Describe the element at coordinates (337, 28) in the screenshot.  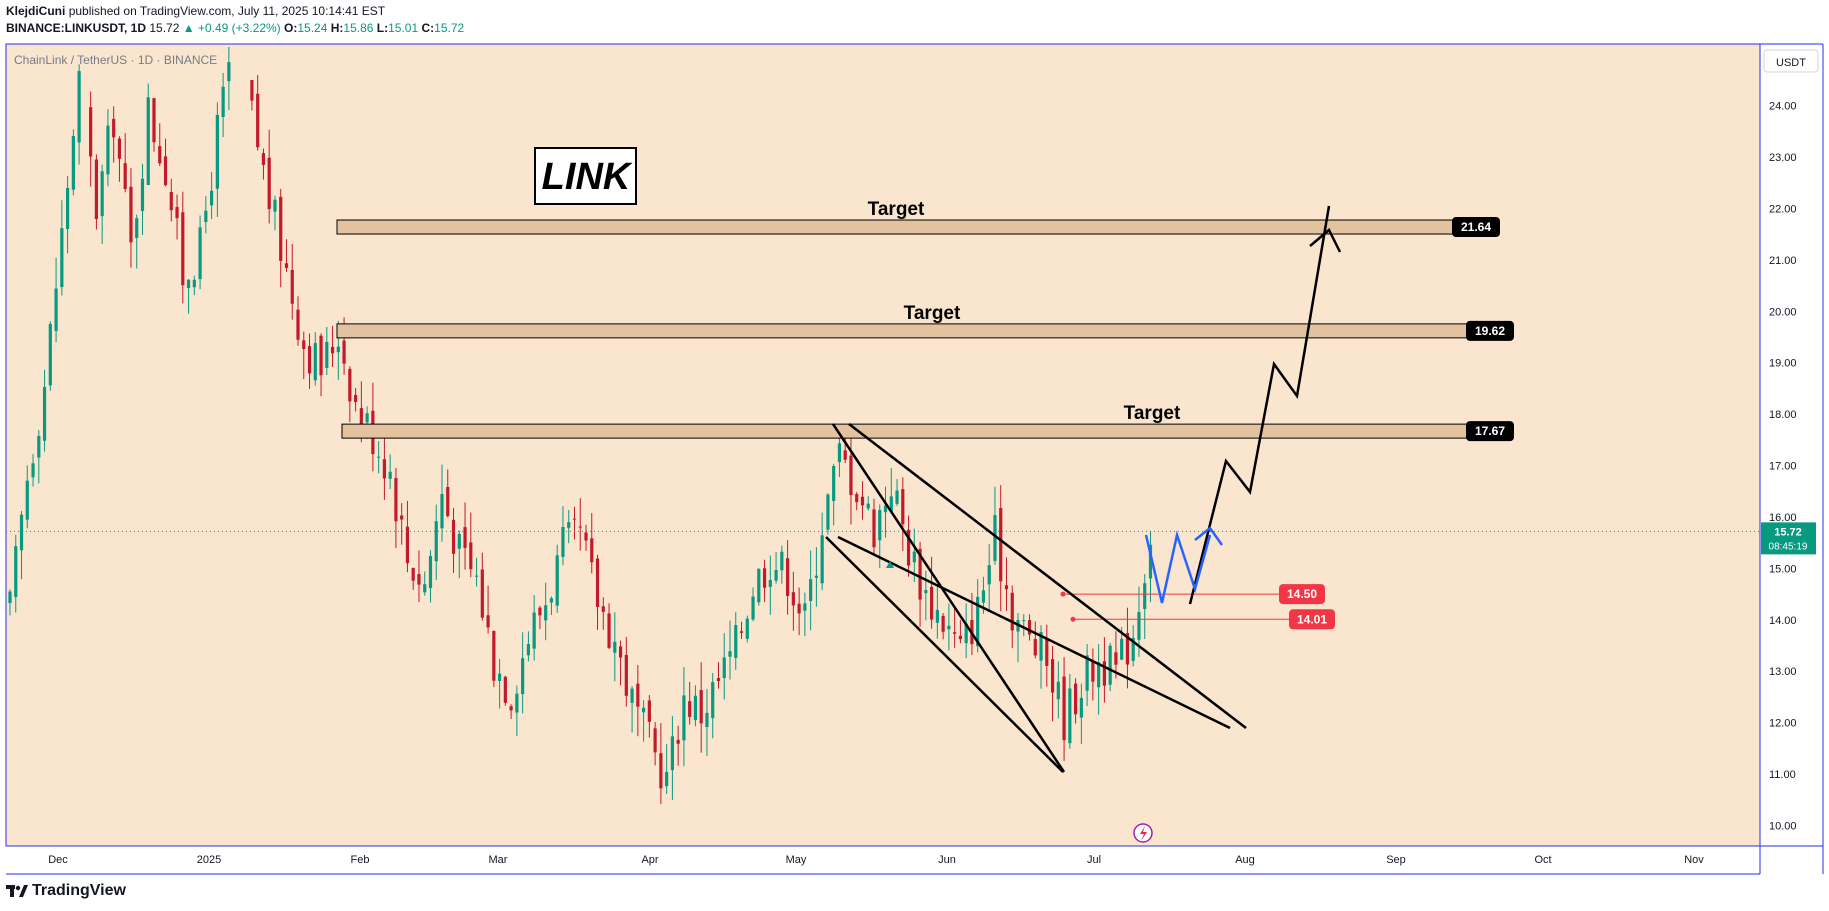
I see `high-label: H:` at that location.